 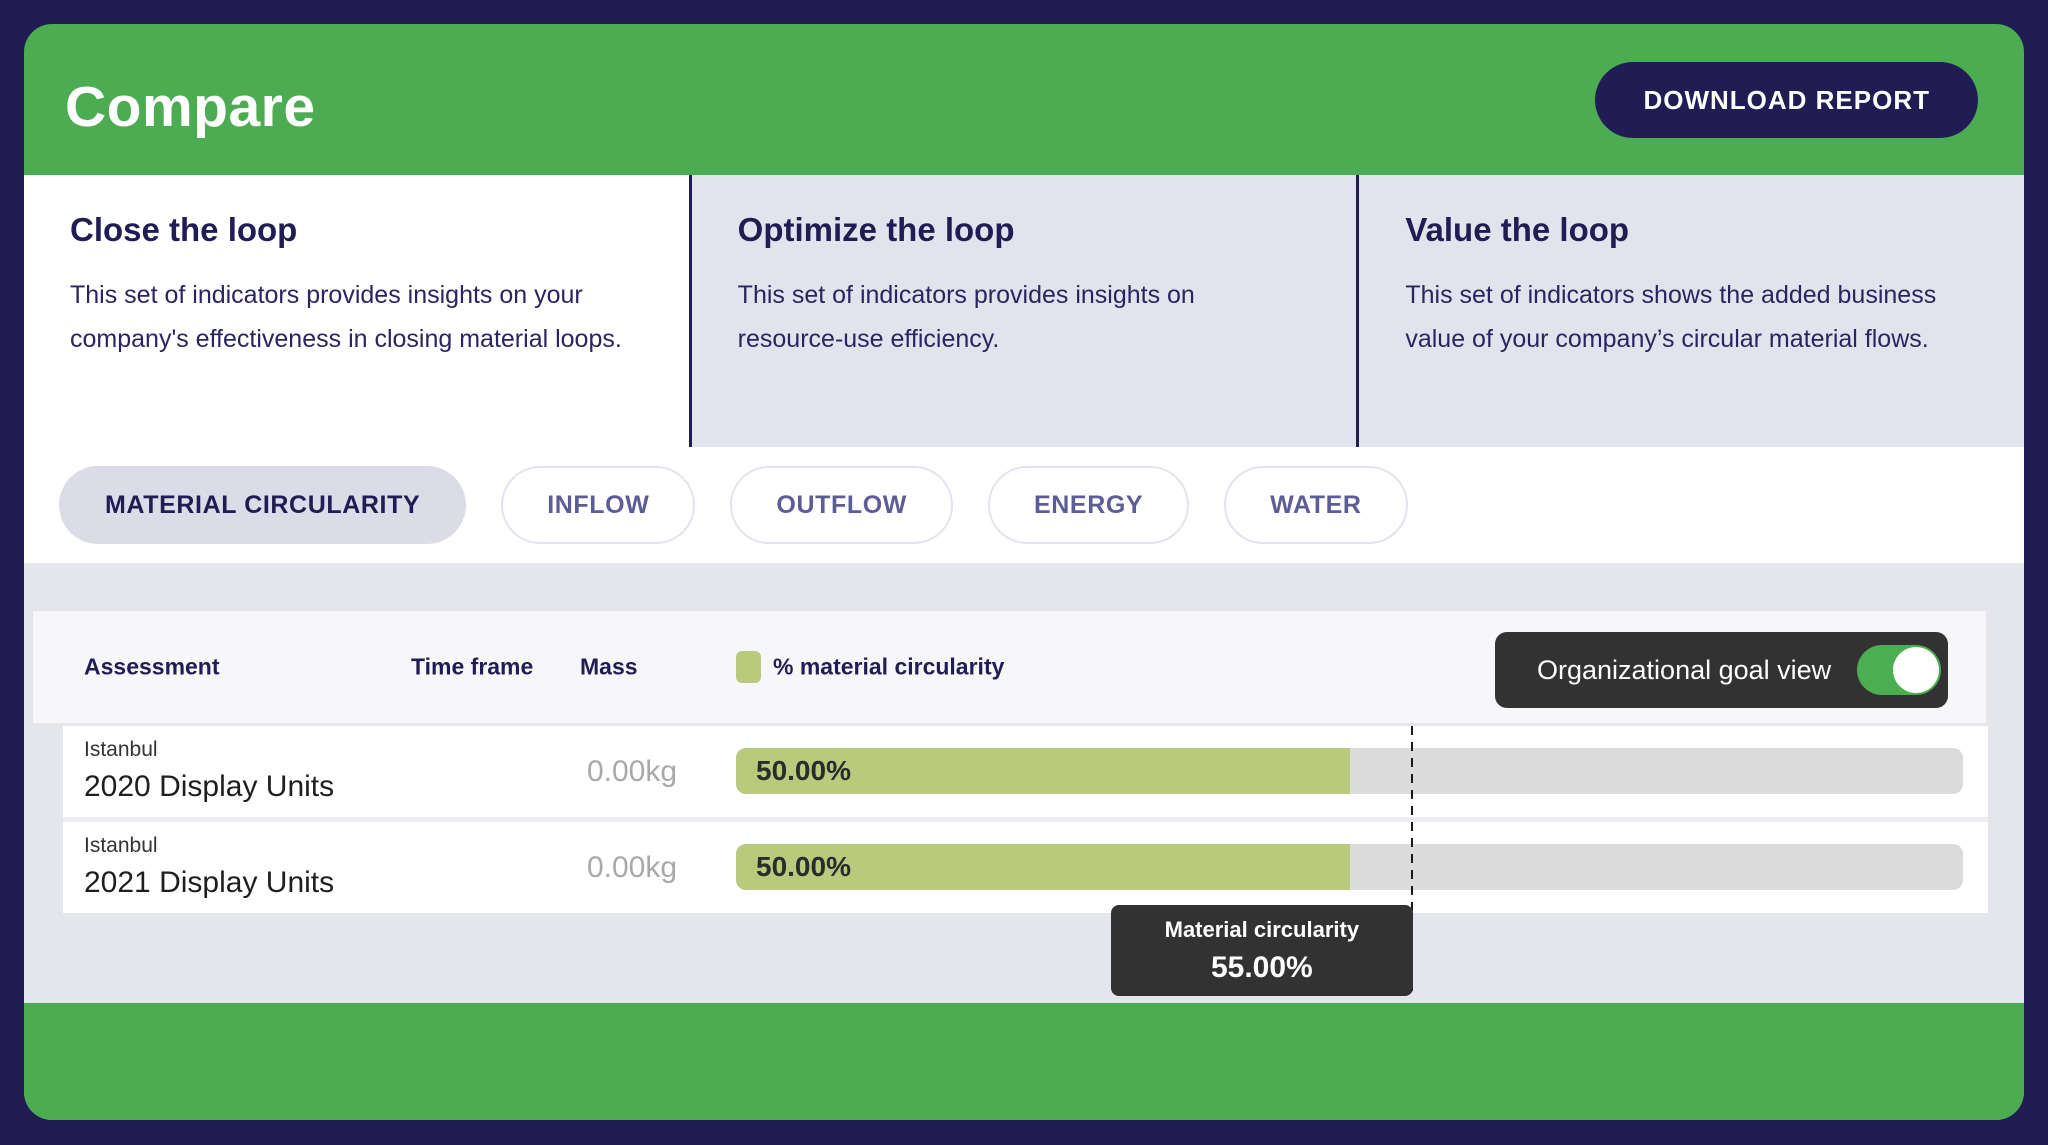 I want to click on goal-marker-tooltip: Material circularity 55.00%, so click(x=1261, y=950).